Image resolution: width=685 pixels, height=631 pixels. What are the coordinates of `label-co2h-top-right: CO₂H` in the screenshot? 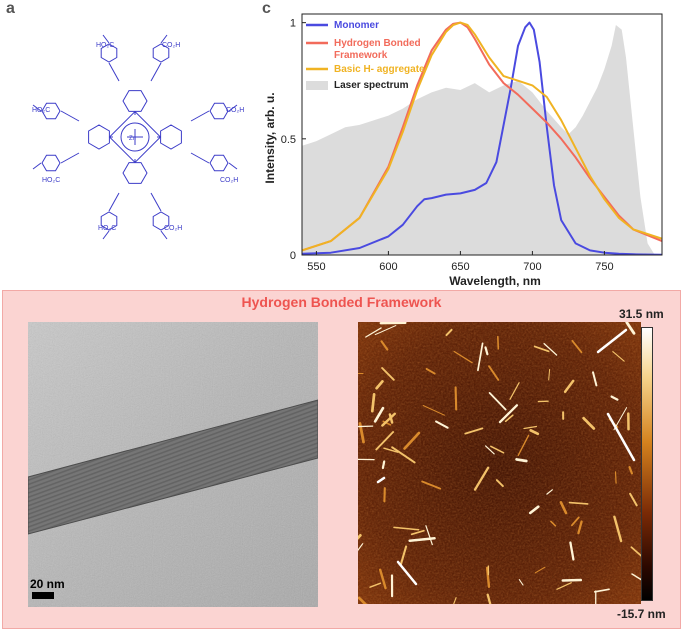 It's located at (171, 45).